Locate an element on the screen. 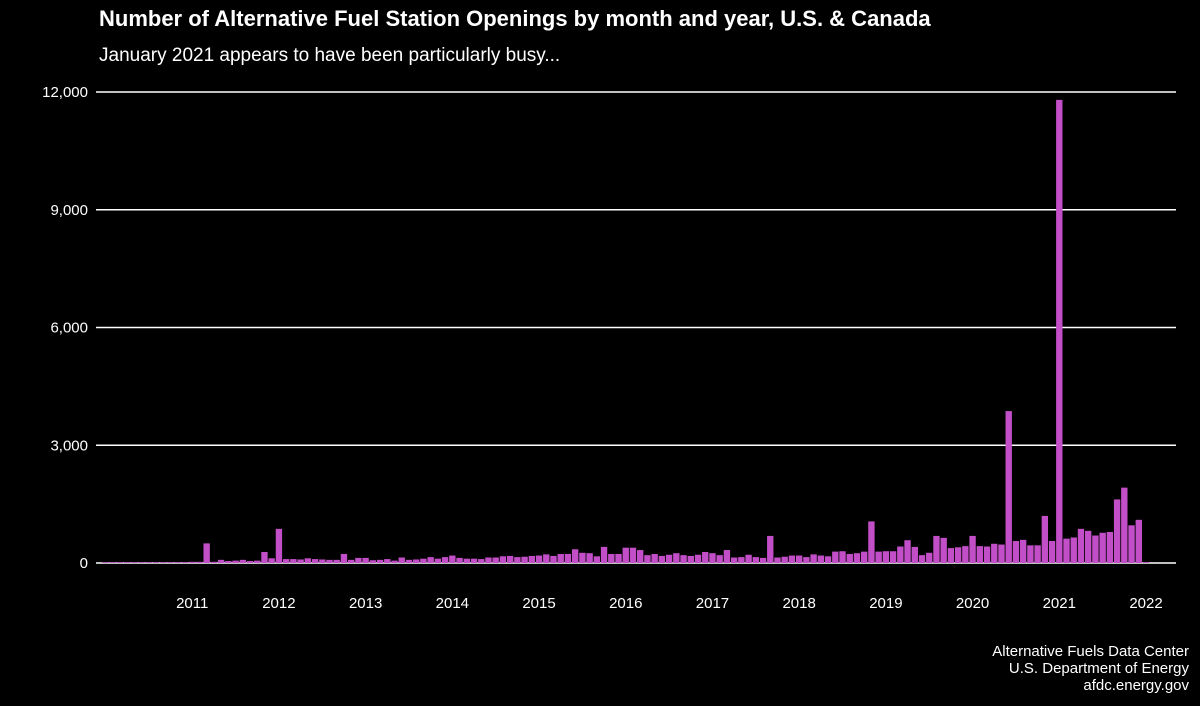  y-tick-label: 9,000 is located at coordinates (69, 210).